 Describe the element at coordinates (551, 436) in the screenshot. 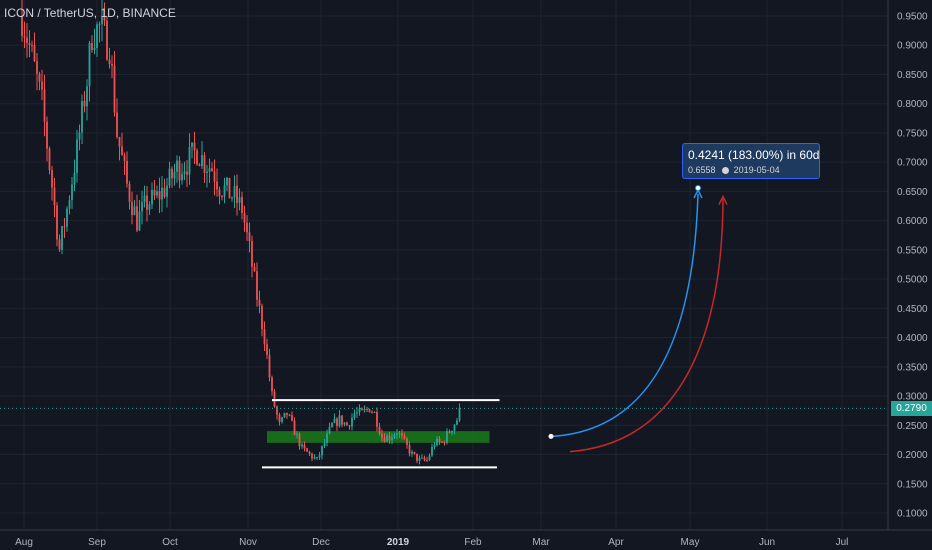

I see `projection-start-point` at that location.